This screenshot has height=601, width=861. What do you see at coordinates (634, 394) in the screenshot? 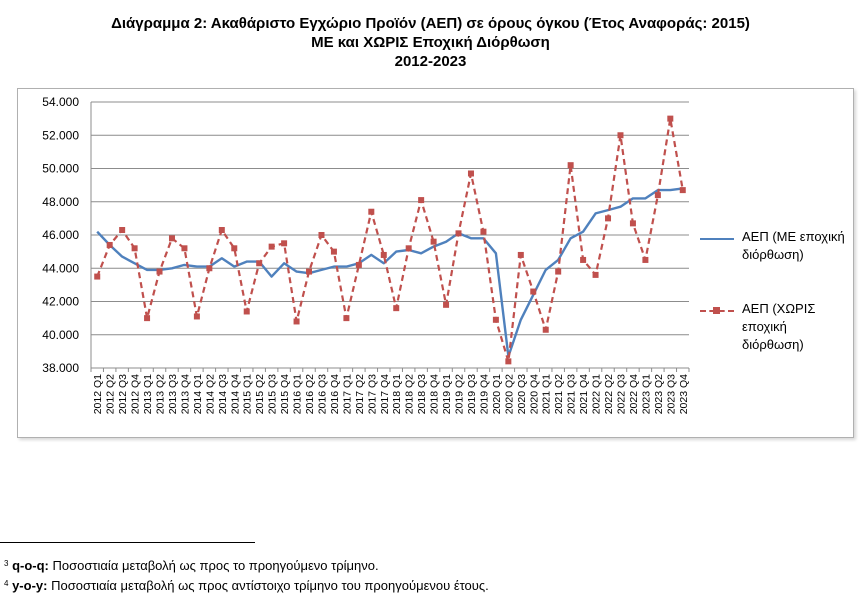
I see `x-tick-label: 2022 Q4` at bounding box center [634, 394].